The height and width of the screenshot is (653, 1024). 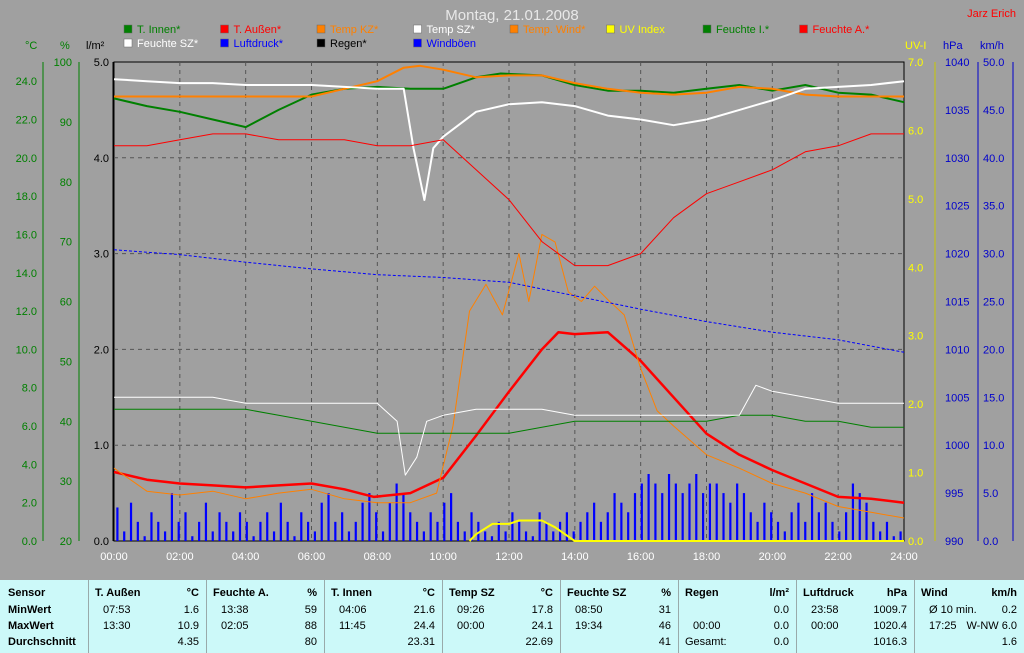 I want to click on time-tick-label: 10:00, so click(x=443, y=557).